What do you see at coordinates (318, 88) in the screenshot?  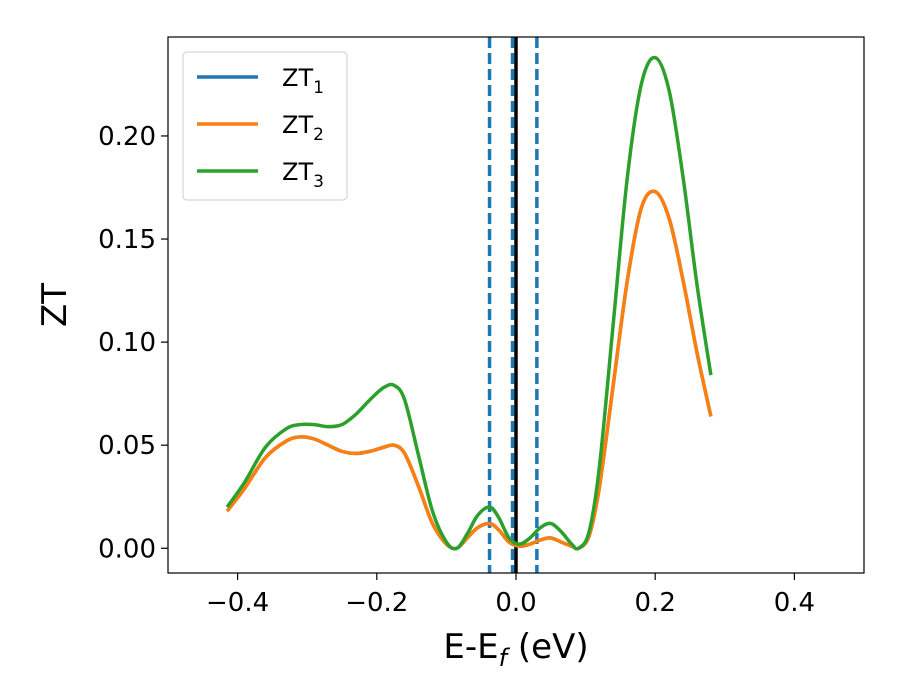 I see `legend-label-subscript: 1` at bounding box center [318, 88].